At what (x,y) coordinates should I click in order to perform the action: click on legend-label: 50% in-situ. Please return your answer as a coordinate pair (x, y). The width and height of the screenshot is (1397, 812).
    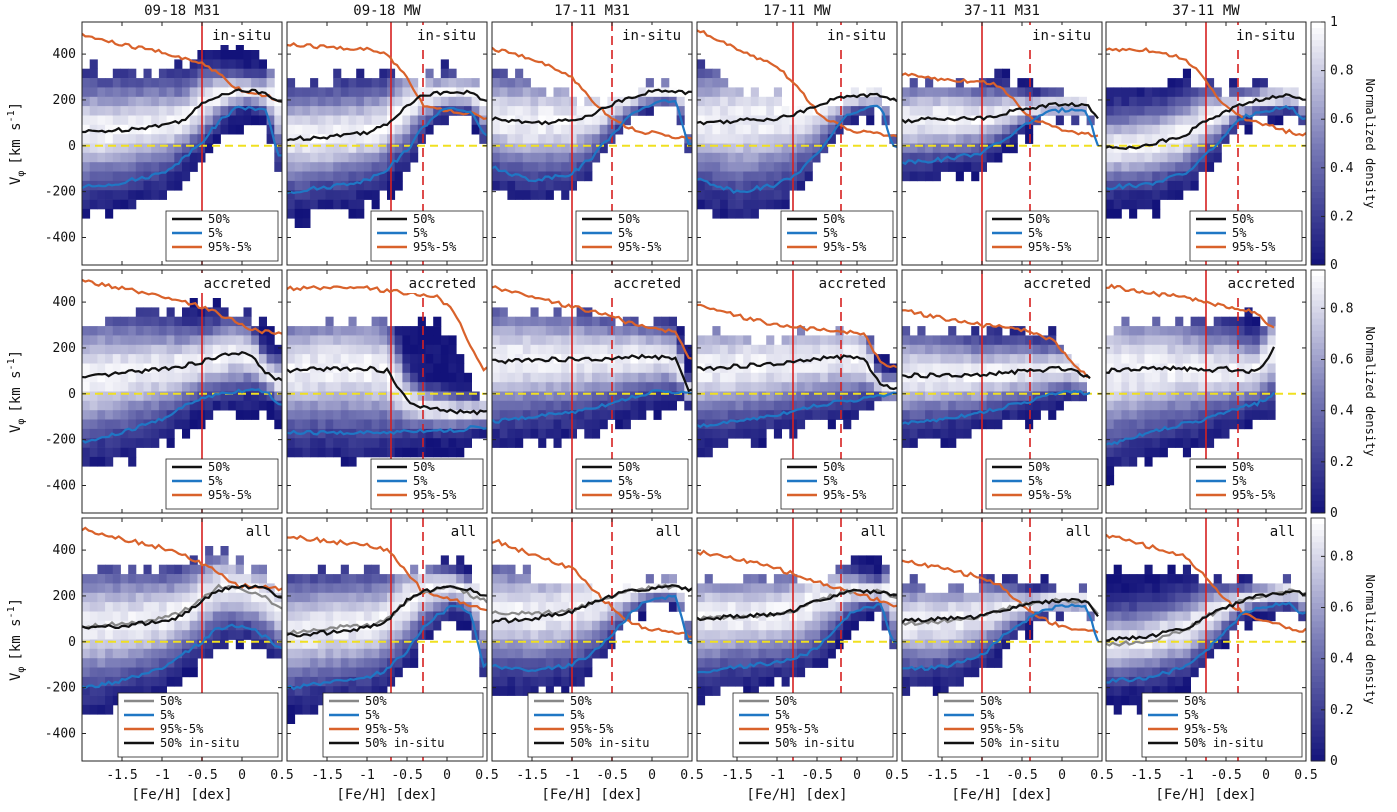
    Looking at the image, I should click on (609, 743).